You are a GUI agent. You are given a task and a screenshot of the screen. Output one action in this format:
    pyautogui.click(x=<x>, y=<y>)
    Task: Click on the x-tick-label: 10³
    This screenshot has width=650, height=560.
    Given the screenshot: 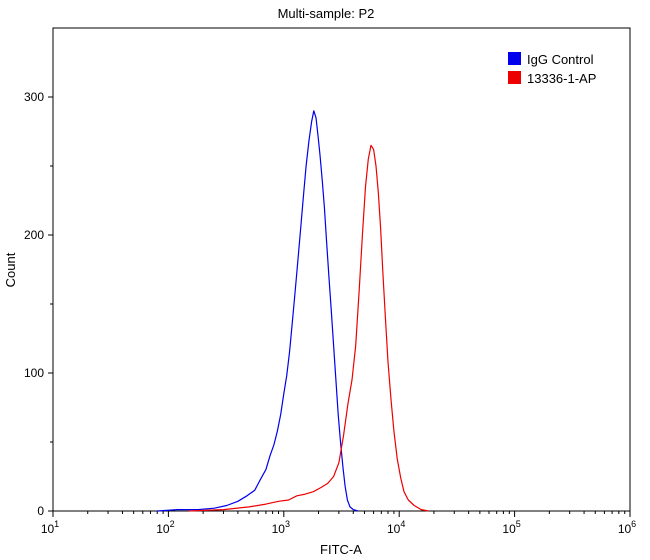 What is the action you would take?
    pyautogui.click(x=281, y=527)
    